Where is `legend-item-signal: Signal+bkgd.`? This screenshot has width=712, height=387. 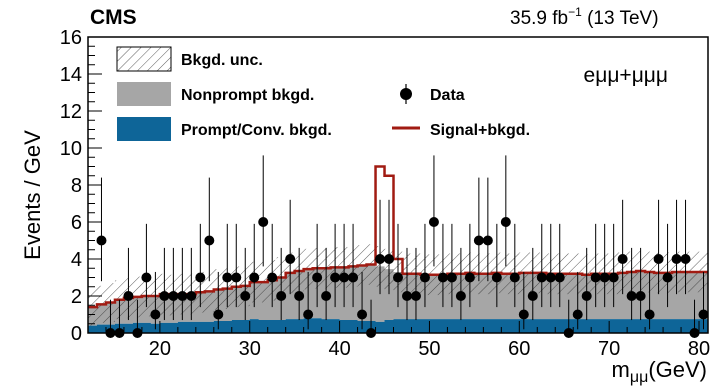
legend-item-signal: Signal+bkgd. is located at coordinates (461, 130).